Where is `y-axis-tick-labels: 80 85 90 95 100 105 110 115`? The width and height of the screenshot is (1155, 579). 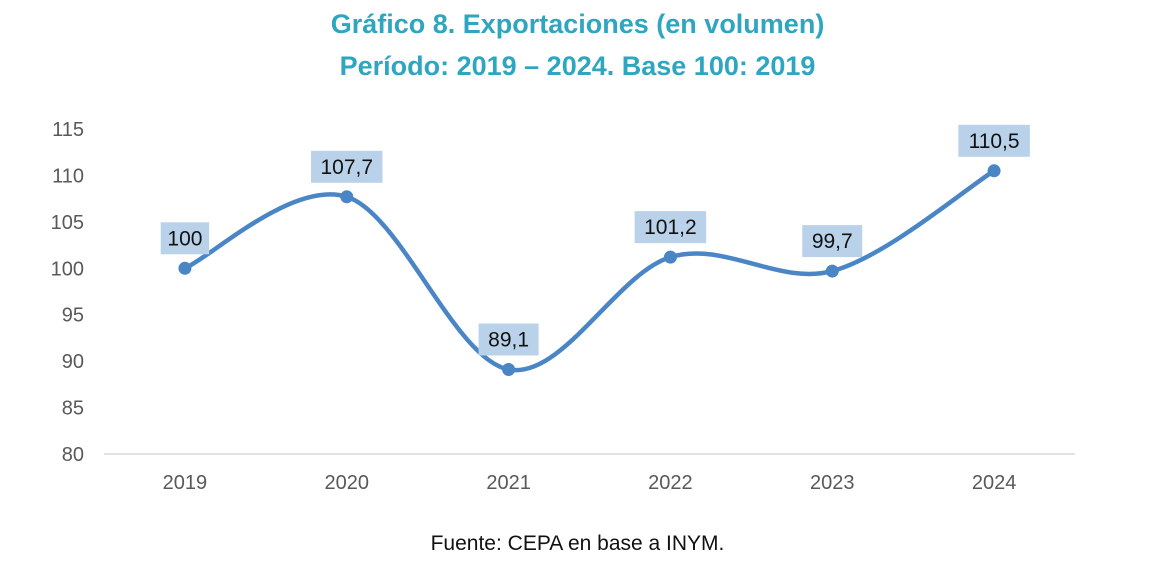 y-axis-tick-labels: 80 85 90 95 100 105 110 115 is located at coordinates (67, 292).